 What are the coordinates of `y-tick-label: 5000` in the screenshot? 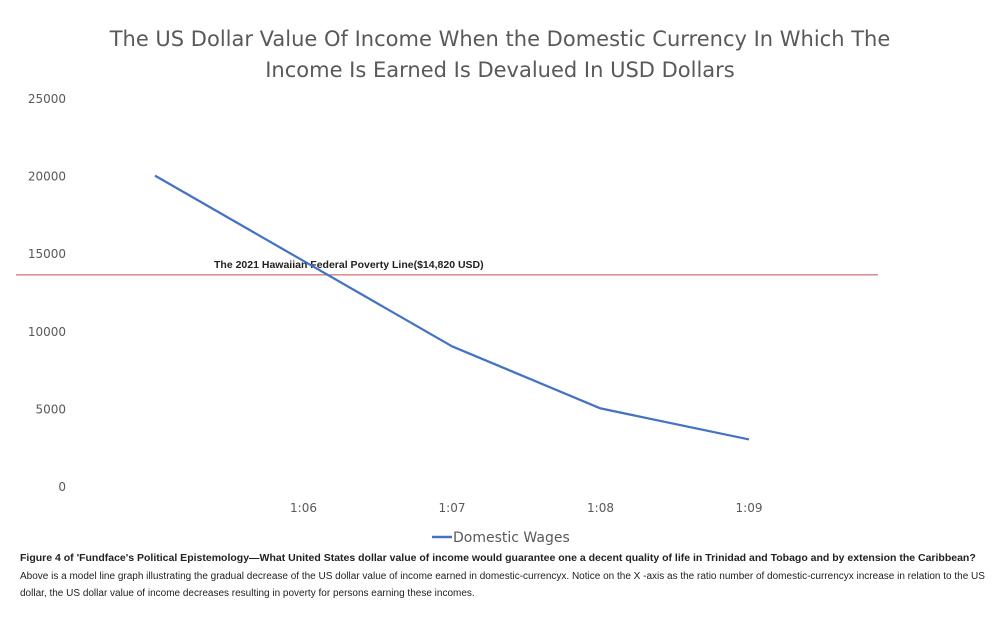 It's located at (50, 409).